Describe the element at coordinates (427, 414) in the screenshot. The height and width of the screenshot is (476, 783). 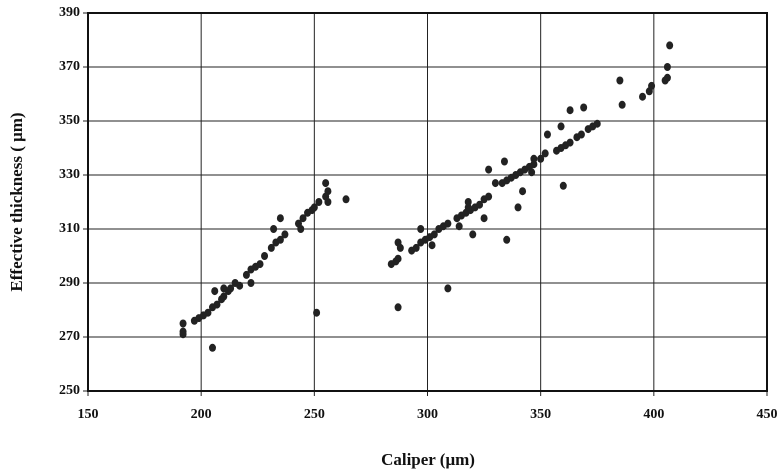
I see `x-tick-label: 300` at that location.